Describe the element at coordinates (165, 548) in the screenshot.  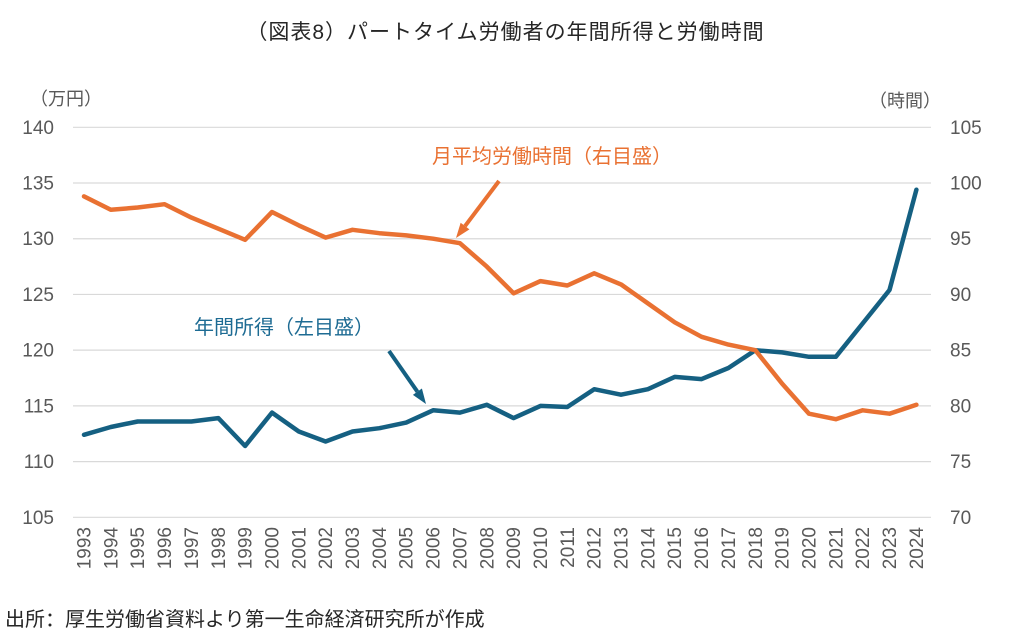
I see `x-axis-tick-label: 1996` at that location.